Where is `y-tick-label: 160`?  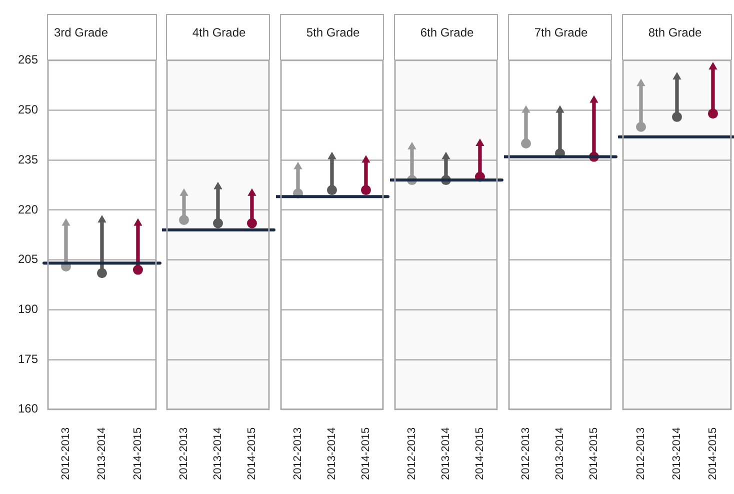
y-tick-label: 160 is located at coordinates (28, 409).